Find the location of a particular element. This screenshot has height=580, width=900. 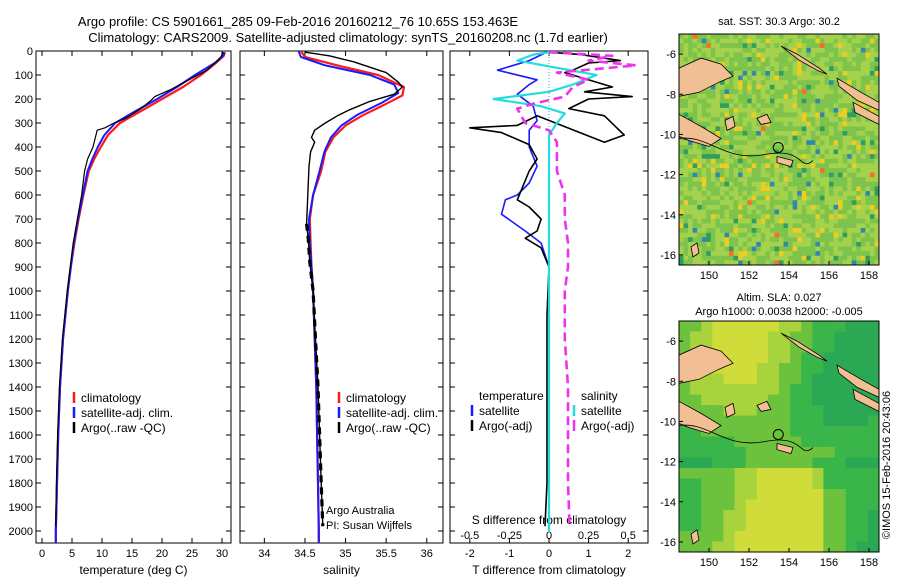

temperature-legend-label-1: satellite-adj. clim. is located at coordinates (127, 413).